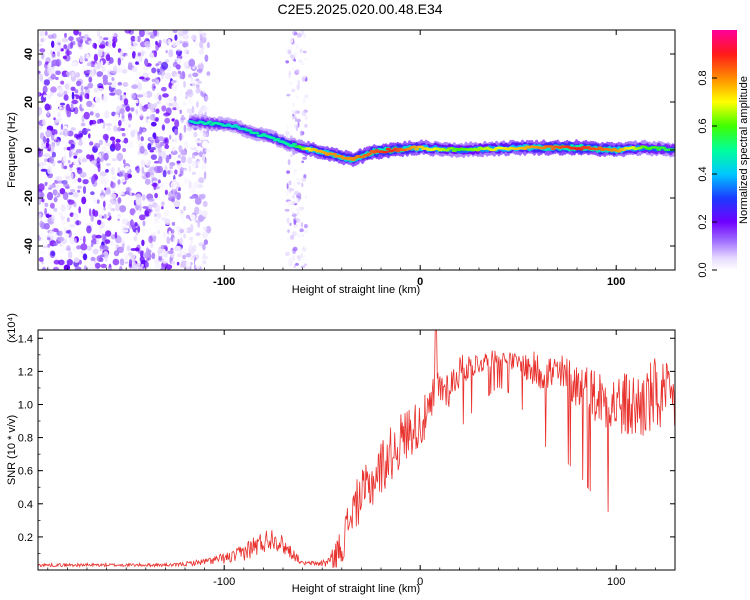 Image resolution: width=750 pixels, height=600 pixels. What do you see at coordinates (703, 77) in the screenshot?
I see `colorbar-tick-label: 0.8` at bounding box center [703, 77].